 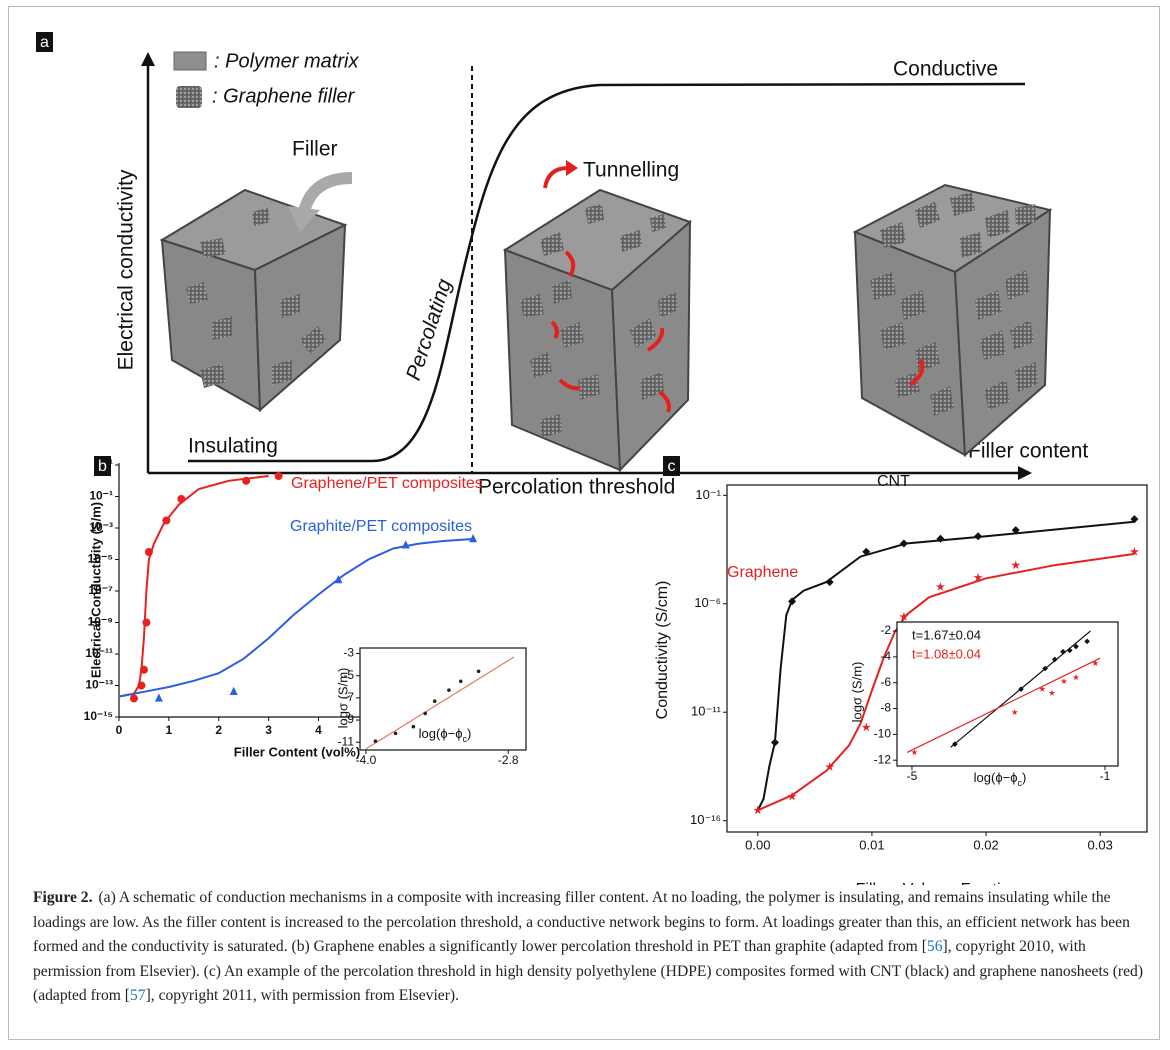 I want to click on y-tick-label: 10⁻¹³, so click(x=99, y=685).